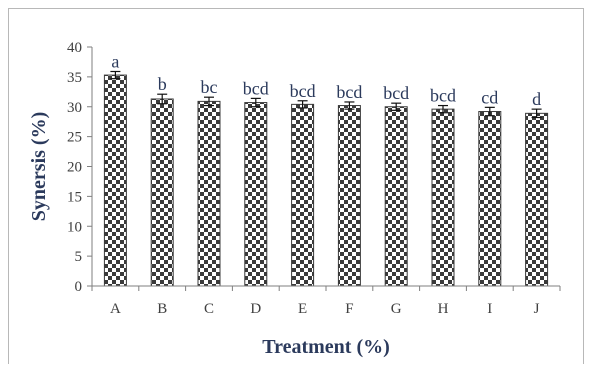 The width and height of the screenshot is (594, 367). Describe the element at coordinates (74, 227) in the screenshot. I see `y-tick-label: 10` at that location.